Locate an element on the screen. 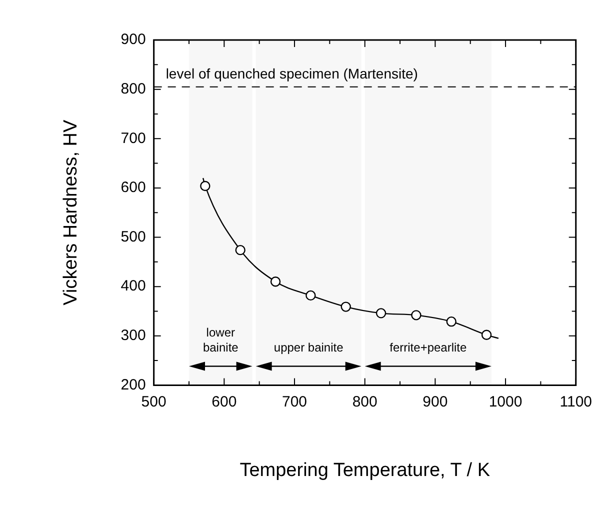 Image resolution: width=600 pixels, height=512 pixels. x-tick-label: 1100 is located at coordinates (576, 401).